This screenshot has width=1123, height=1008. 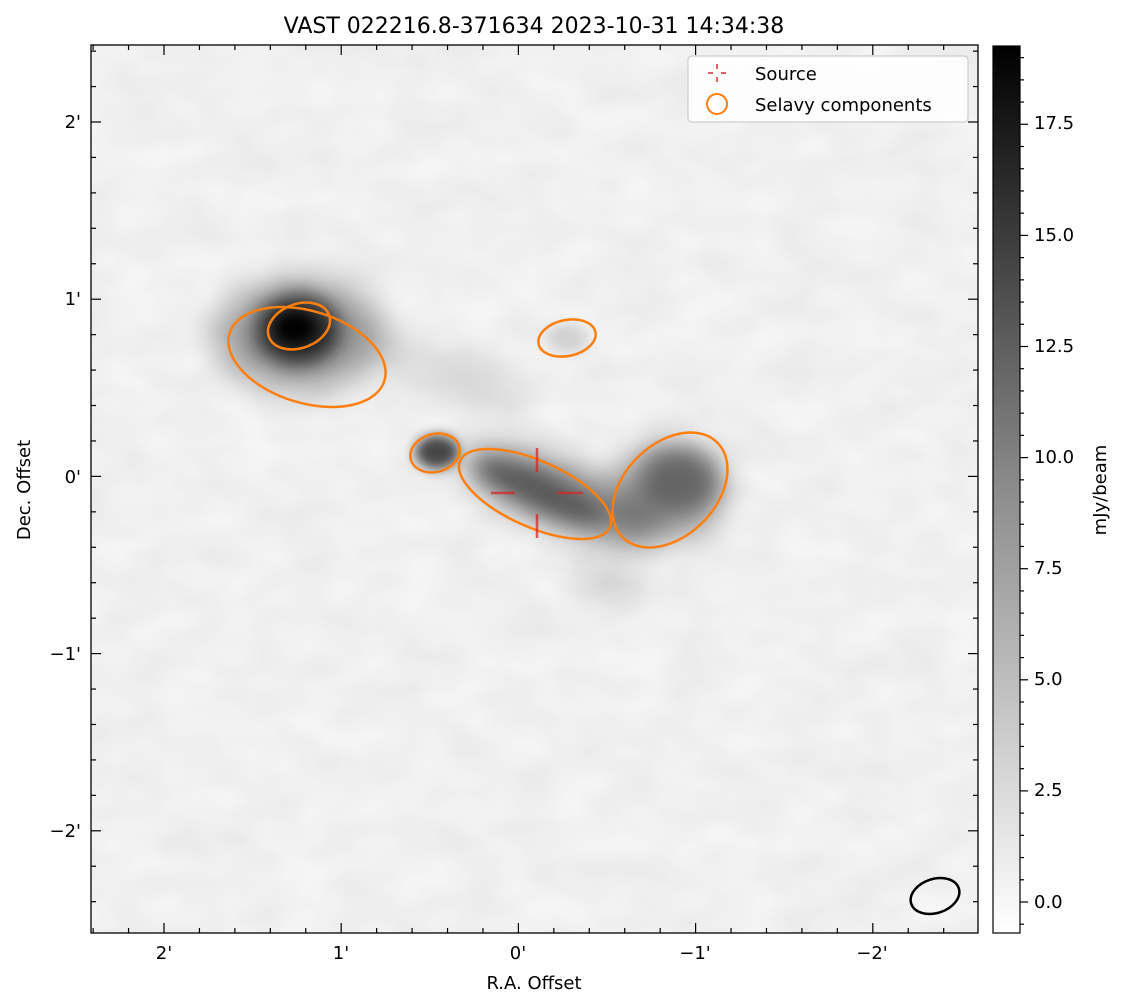 What do you see at coordinates (65, 831) in the screenshot?
I see `y-tick-label: −2'` at bounding box center [65, 831].